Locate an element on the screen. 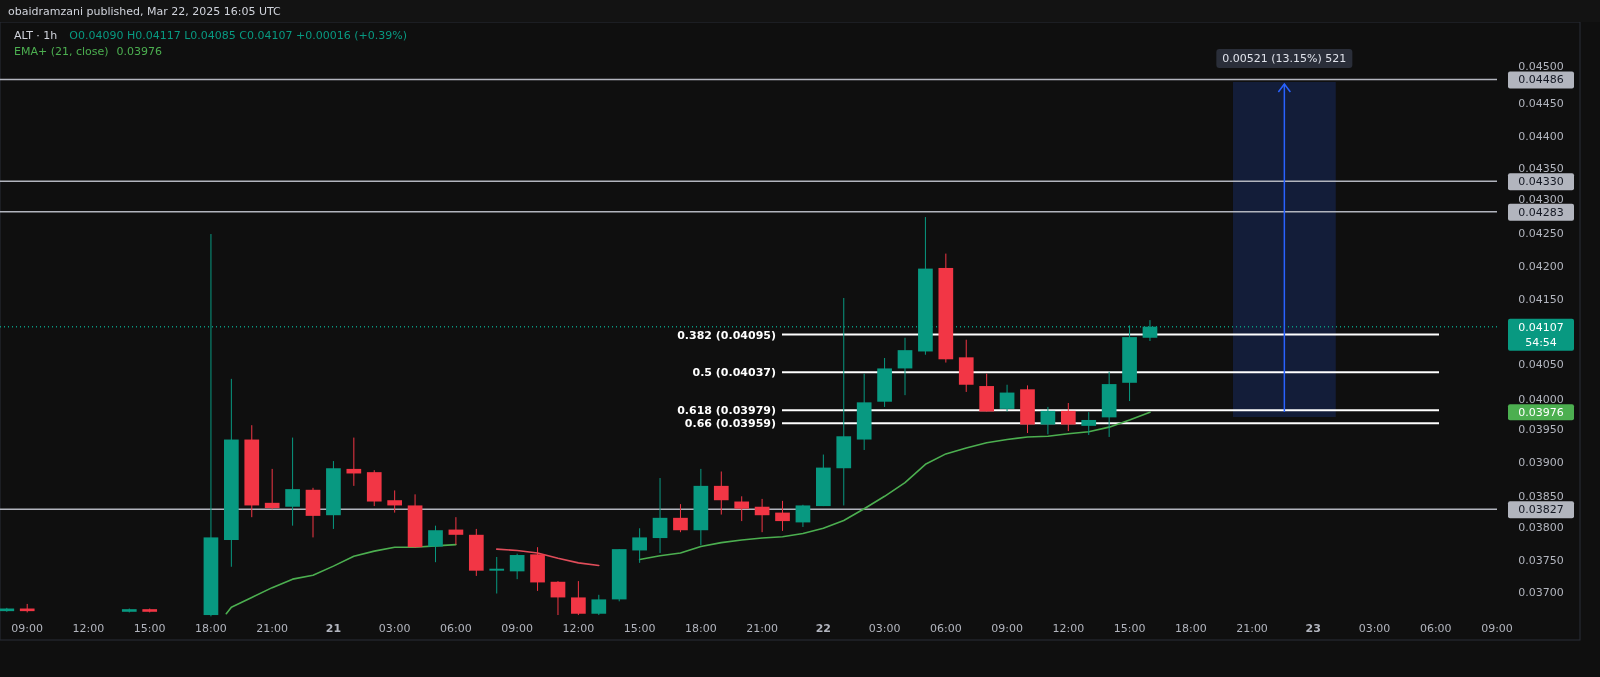 This screenshot has width=1600, height=677. y-tick-label: 0.04300 is located at coordinates (1541, 199).